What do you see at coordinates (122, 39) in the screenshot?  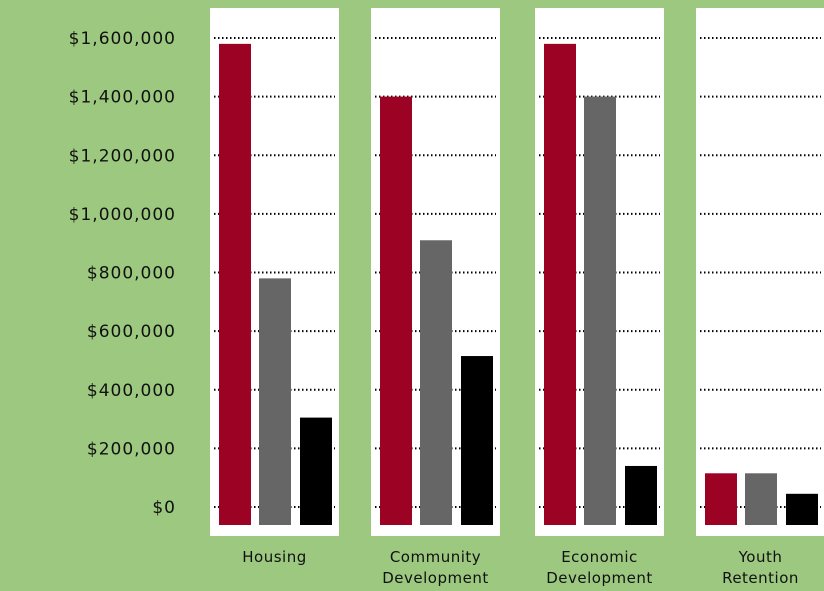 I see `y-tick-label: $1,600,000` at bounding box center [122, 39].